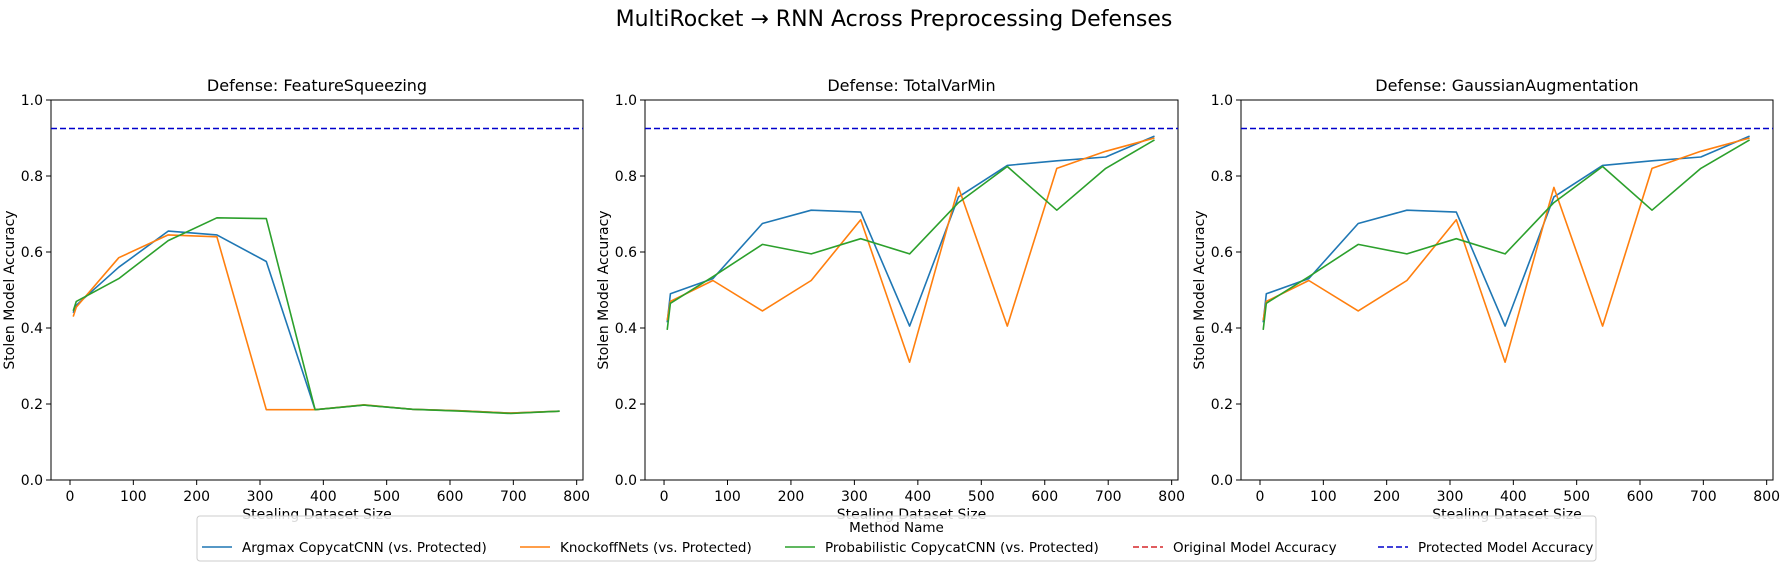  What do you see at coordinates (364, 548) in the screenshot?
I see `legend-label: Argmax CopycatCNN (vs. Protected)` at bounding box center [364, 548].